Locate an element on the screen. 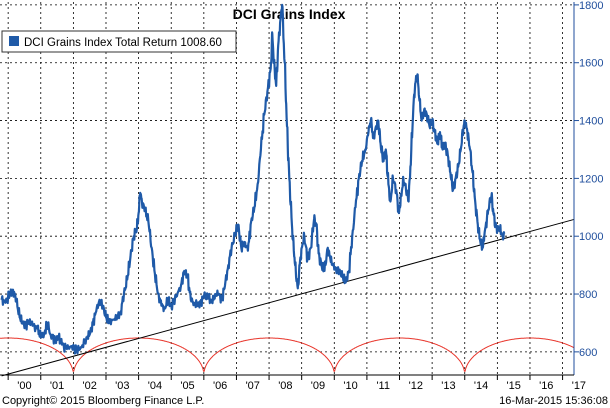 The image size is (610, 408). y-axis-ticks: 600 800 1000 1200 1400 1600 1800 is located at coordinates (588, 179).